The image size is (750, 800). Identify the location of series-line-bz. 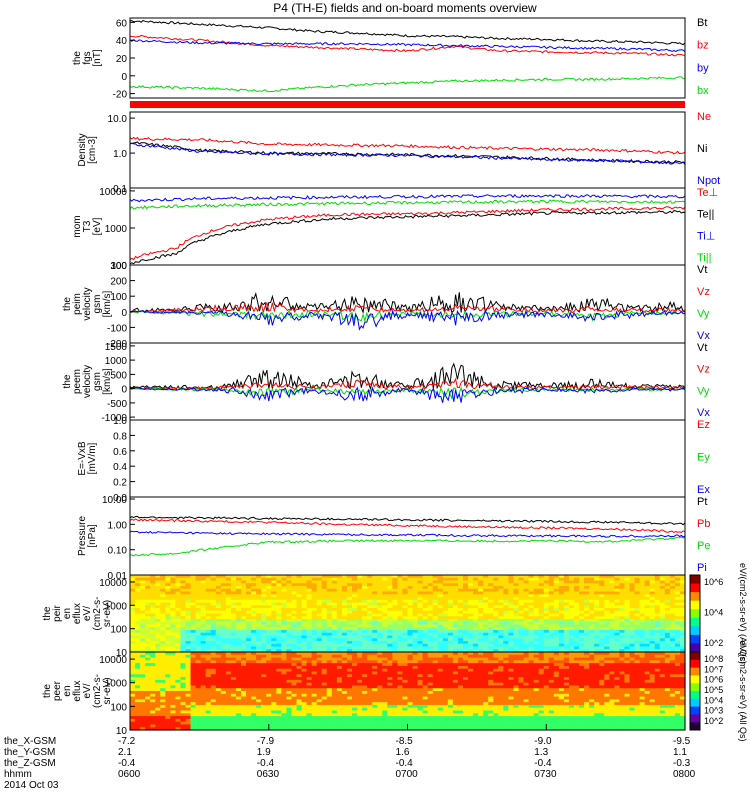
(407, 45).